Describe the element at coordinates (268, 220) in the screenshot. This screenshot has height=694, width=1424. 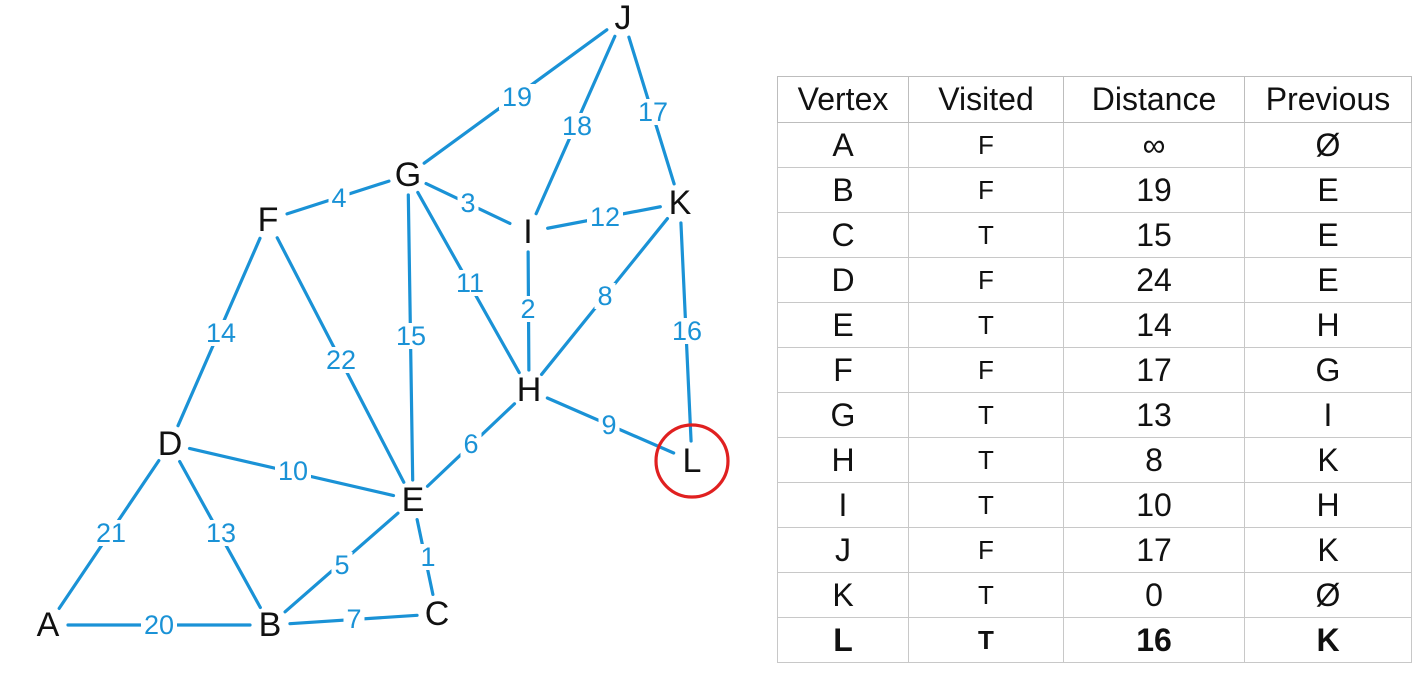
I see `vertex-F: F` at that location.